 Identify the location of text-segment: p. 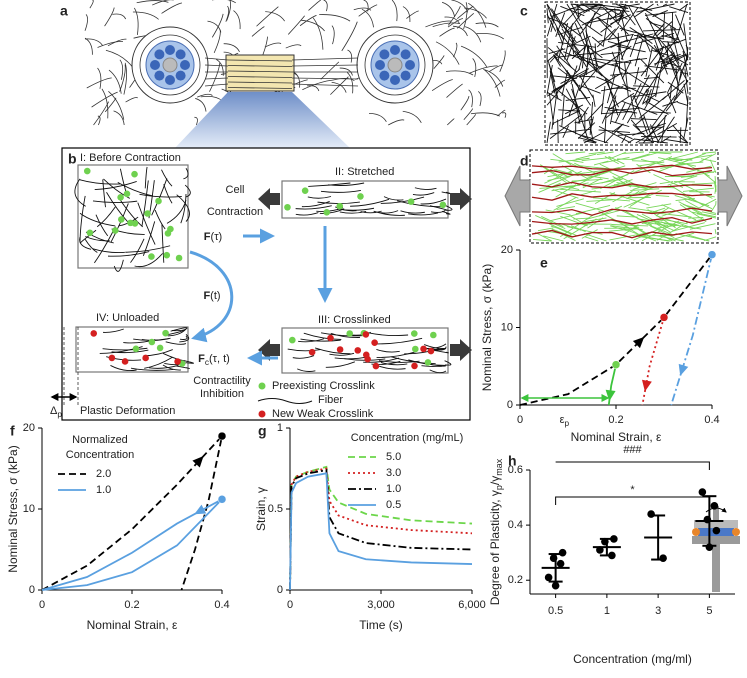
(499, 487).